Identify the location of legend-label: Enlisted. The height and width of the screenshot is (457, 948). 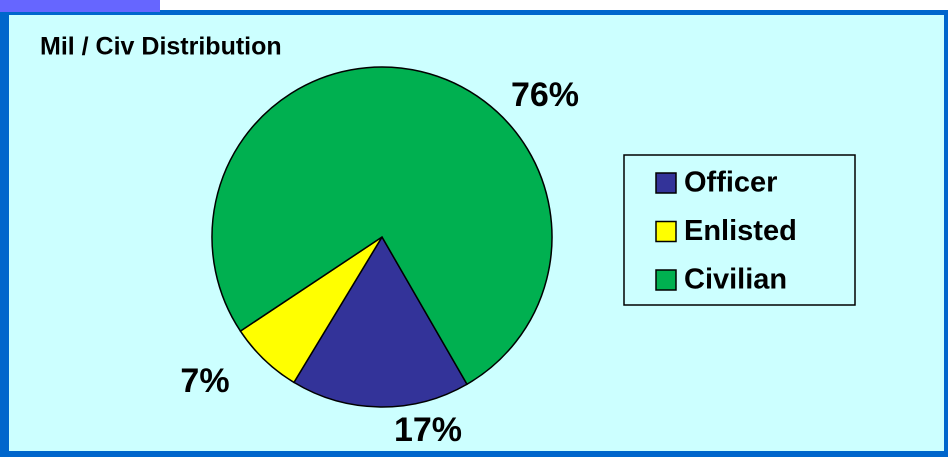
(740, 231).